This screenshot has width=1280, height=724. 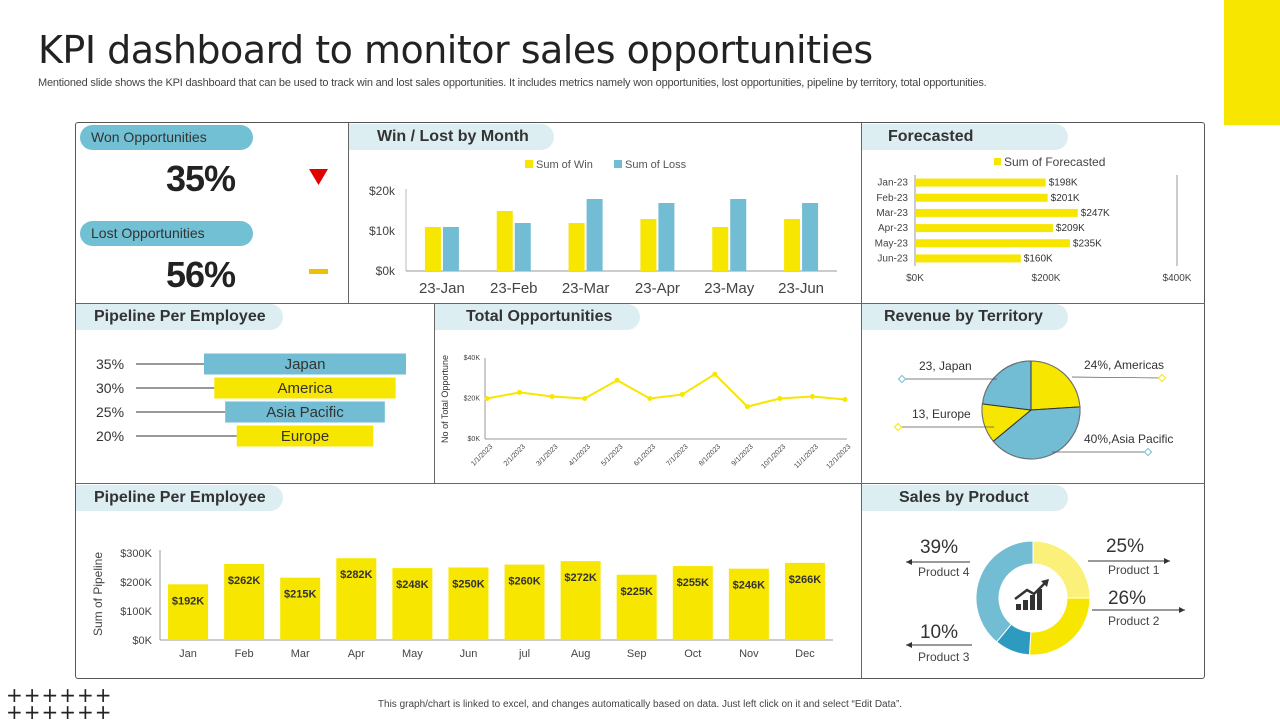 I want to click on y-tick-label: $20k, so click(x=382, y=191).